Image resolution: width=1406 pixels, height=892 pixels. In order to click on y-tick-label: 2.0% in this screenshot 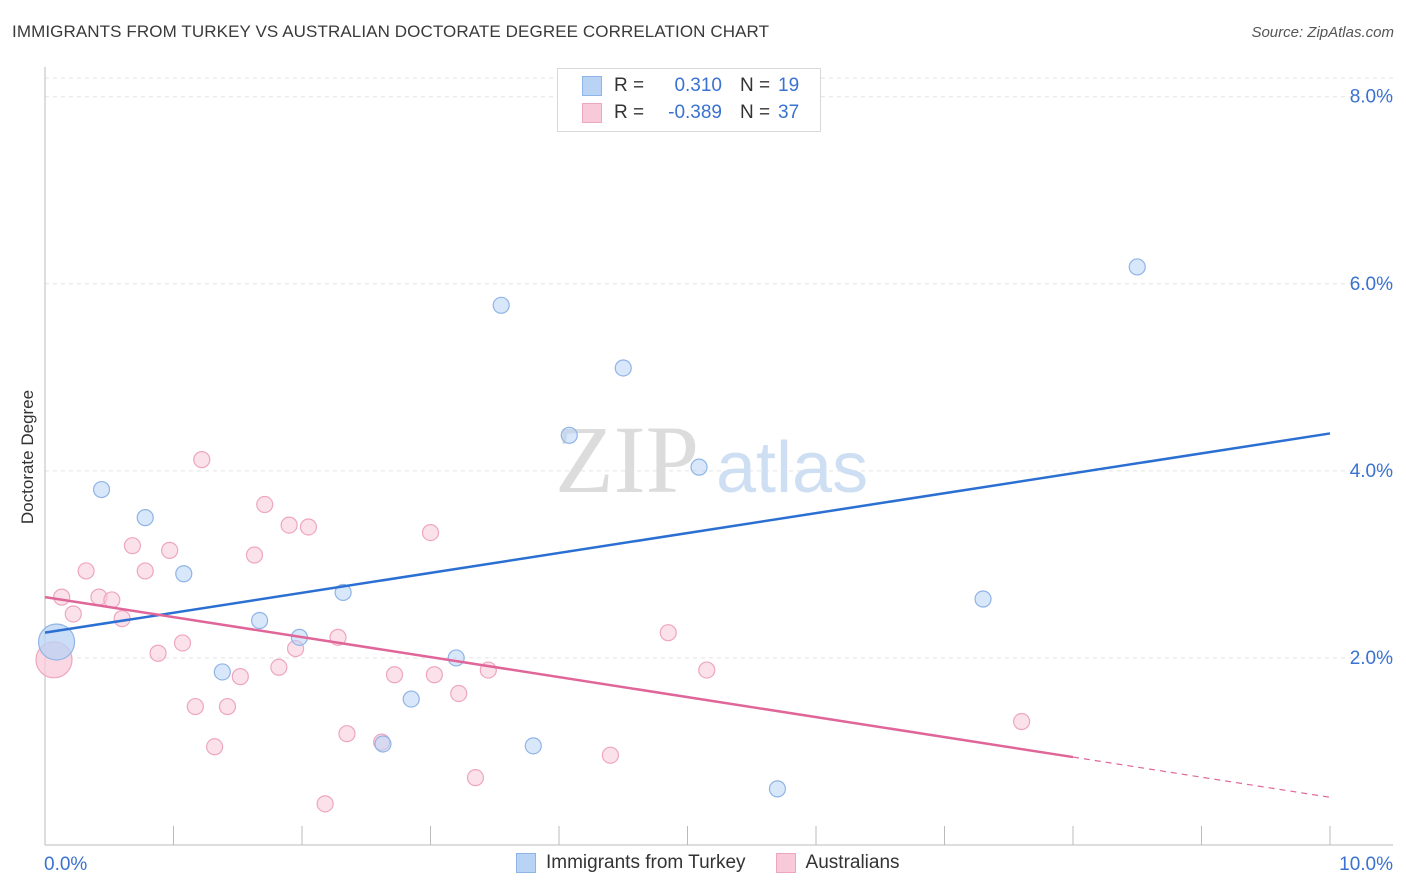, I will do `click(1371, 658)`.